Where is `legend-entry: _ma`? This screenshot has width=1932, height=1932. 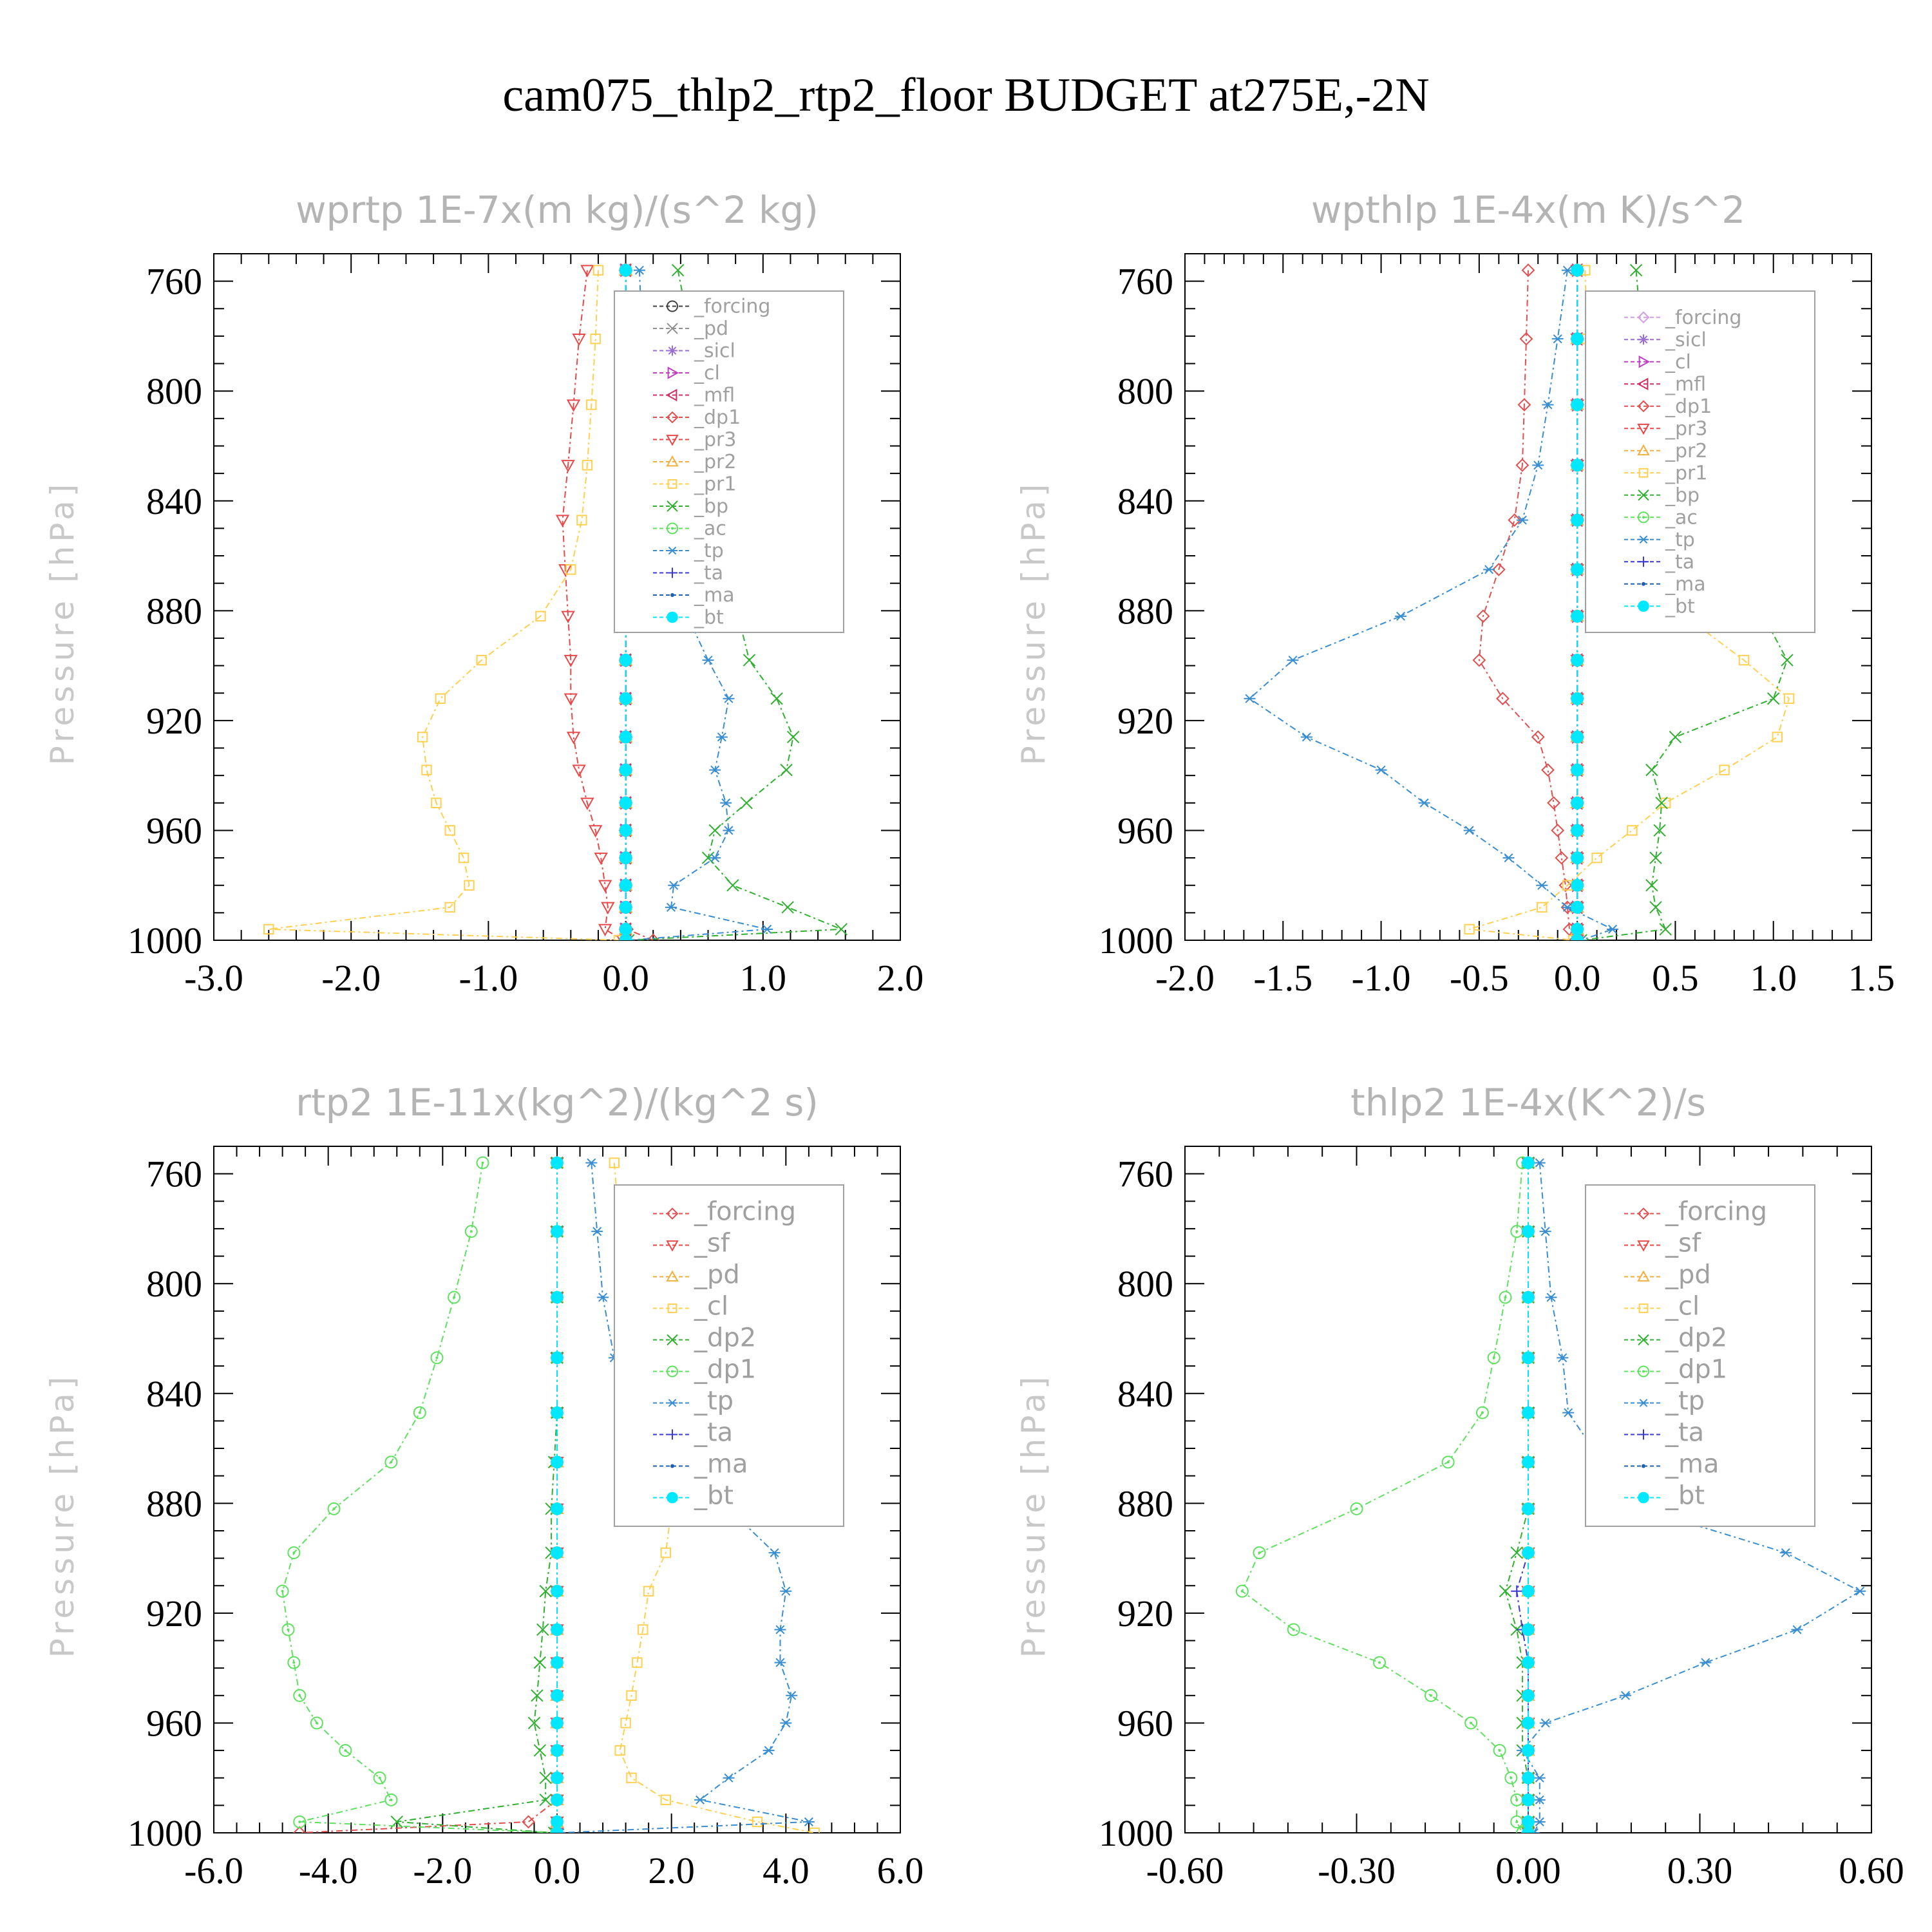
legend-entry: _ma is located at coordinates (1686, 585).